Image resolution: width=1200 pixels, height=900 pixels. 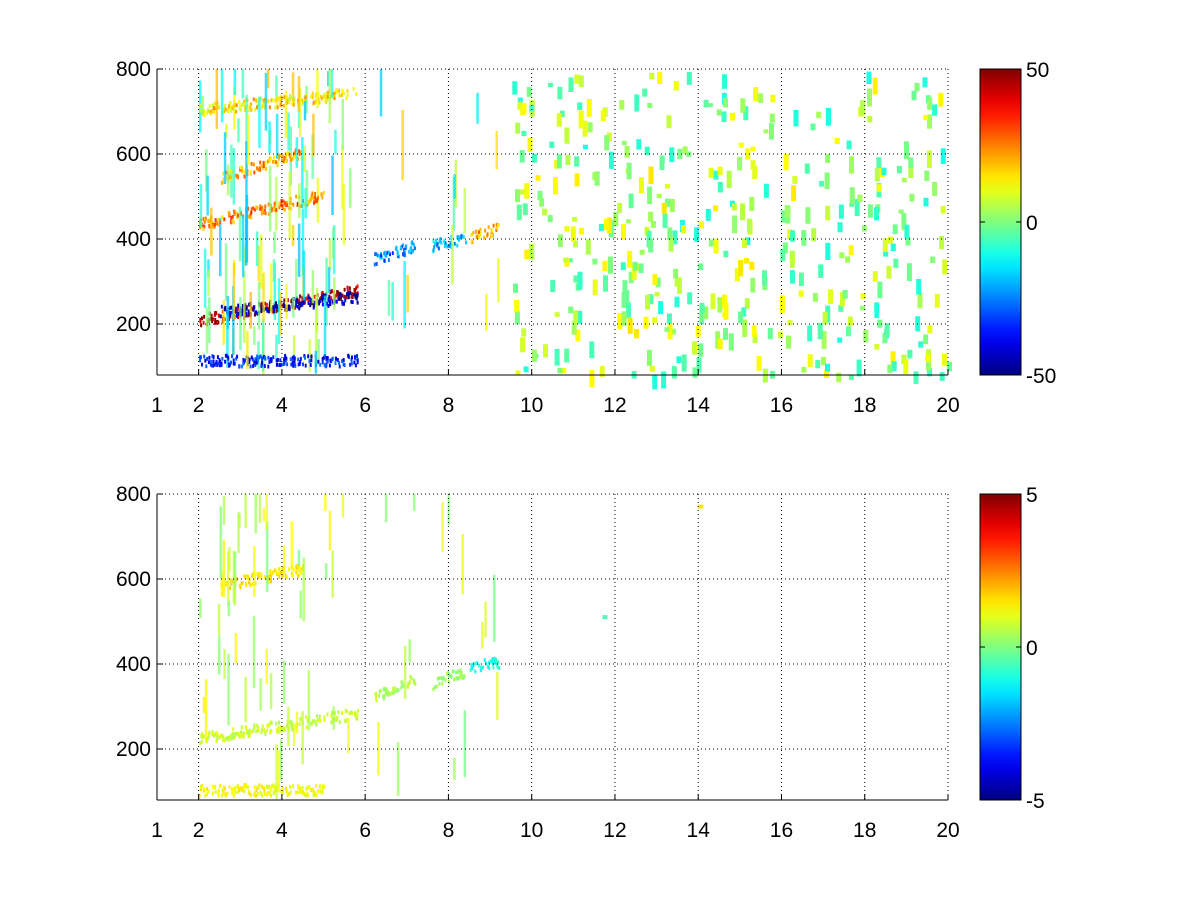 What do you see at coordinates (365, 830) in the screenshot?
I see `x-tick-label: 6` at bounding box center [365, 830].